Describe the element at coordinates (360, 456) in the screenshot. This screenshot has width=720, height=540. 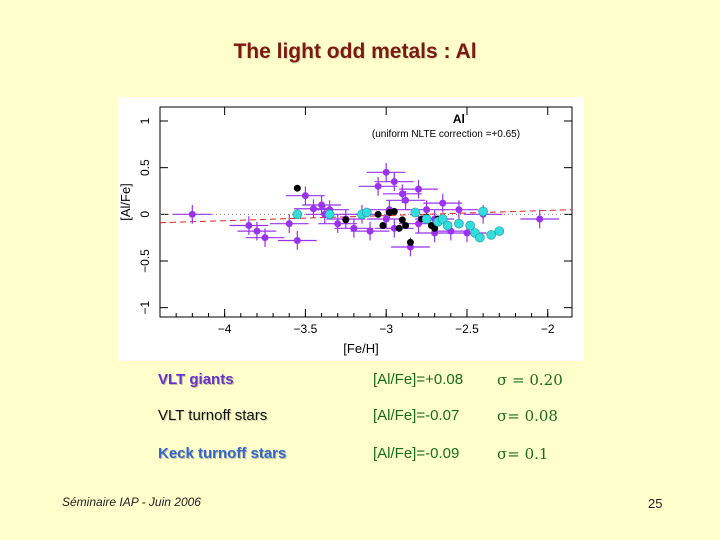
I see `legend-row-keck: Keck turnoff stars [Al/Fe]=-0.09 σ= 0.1` at that location.